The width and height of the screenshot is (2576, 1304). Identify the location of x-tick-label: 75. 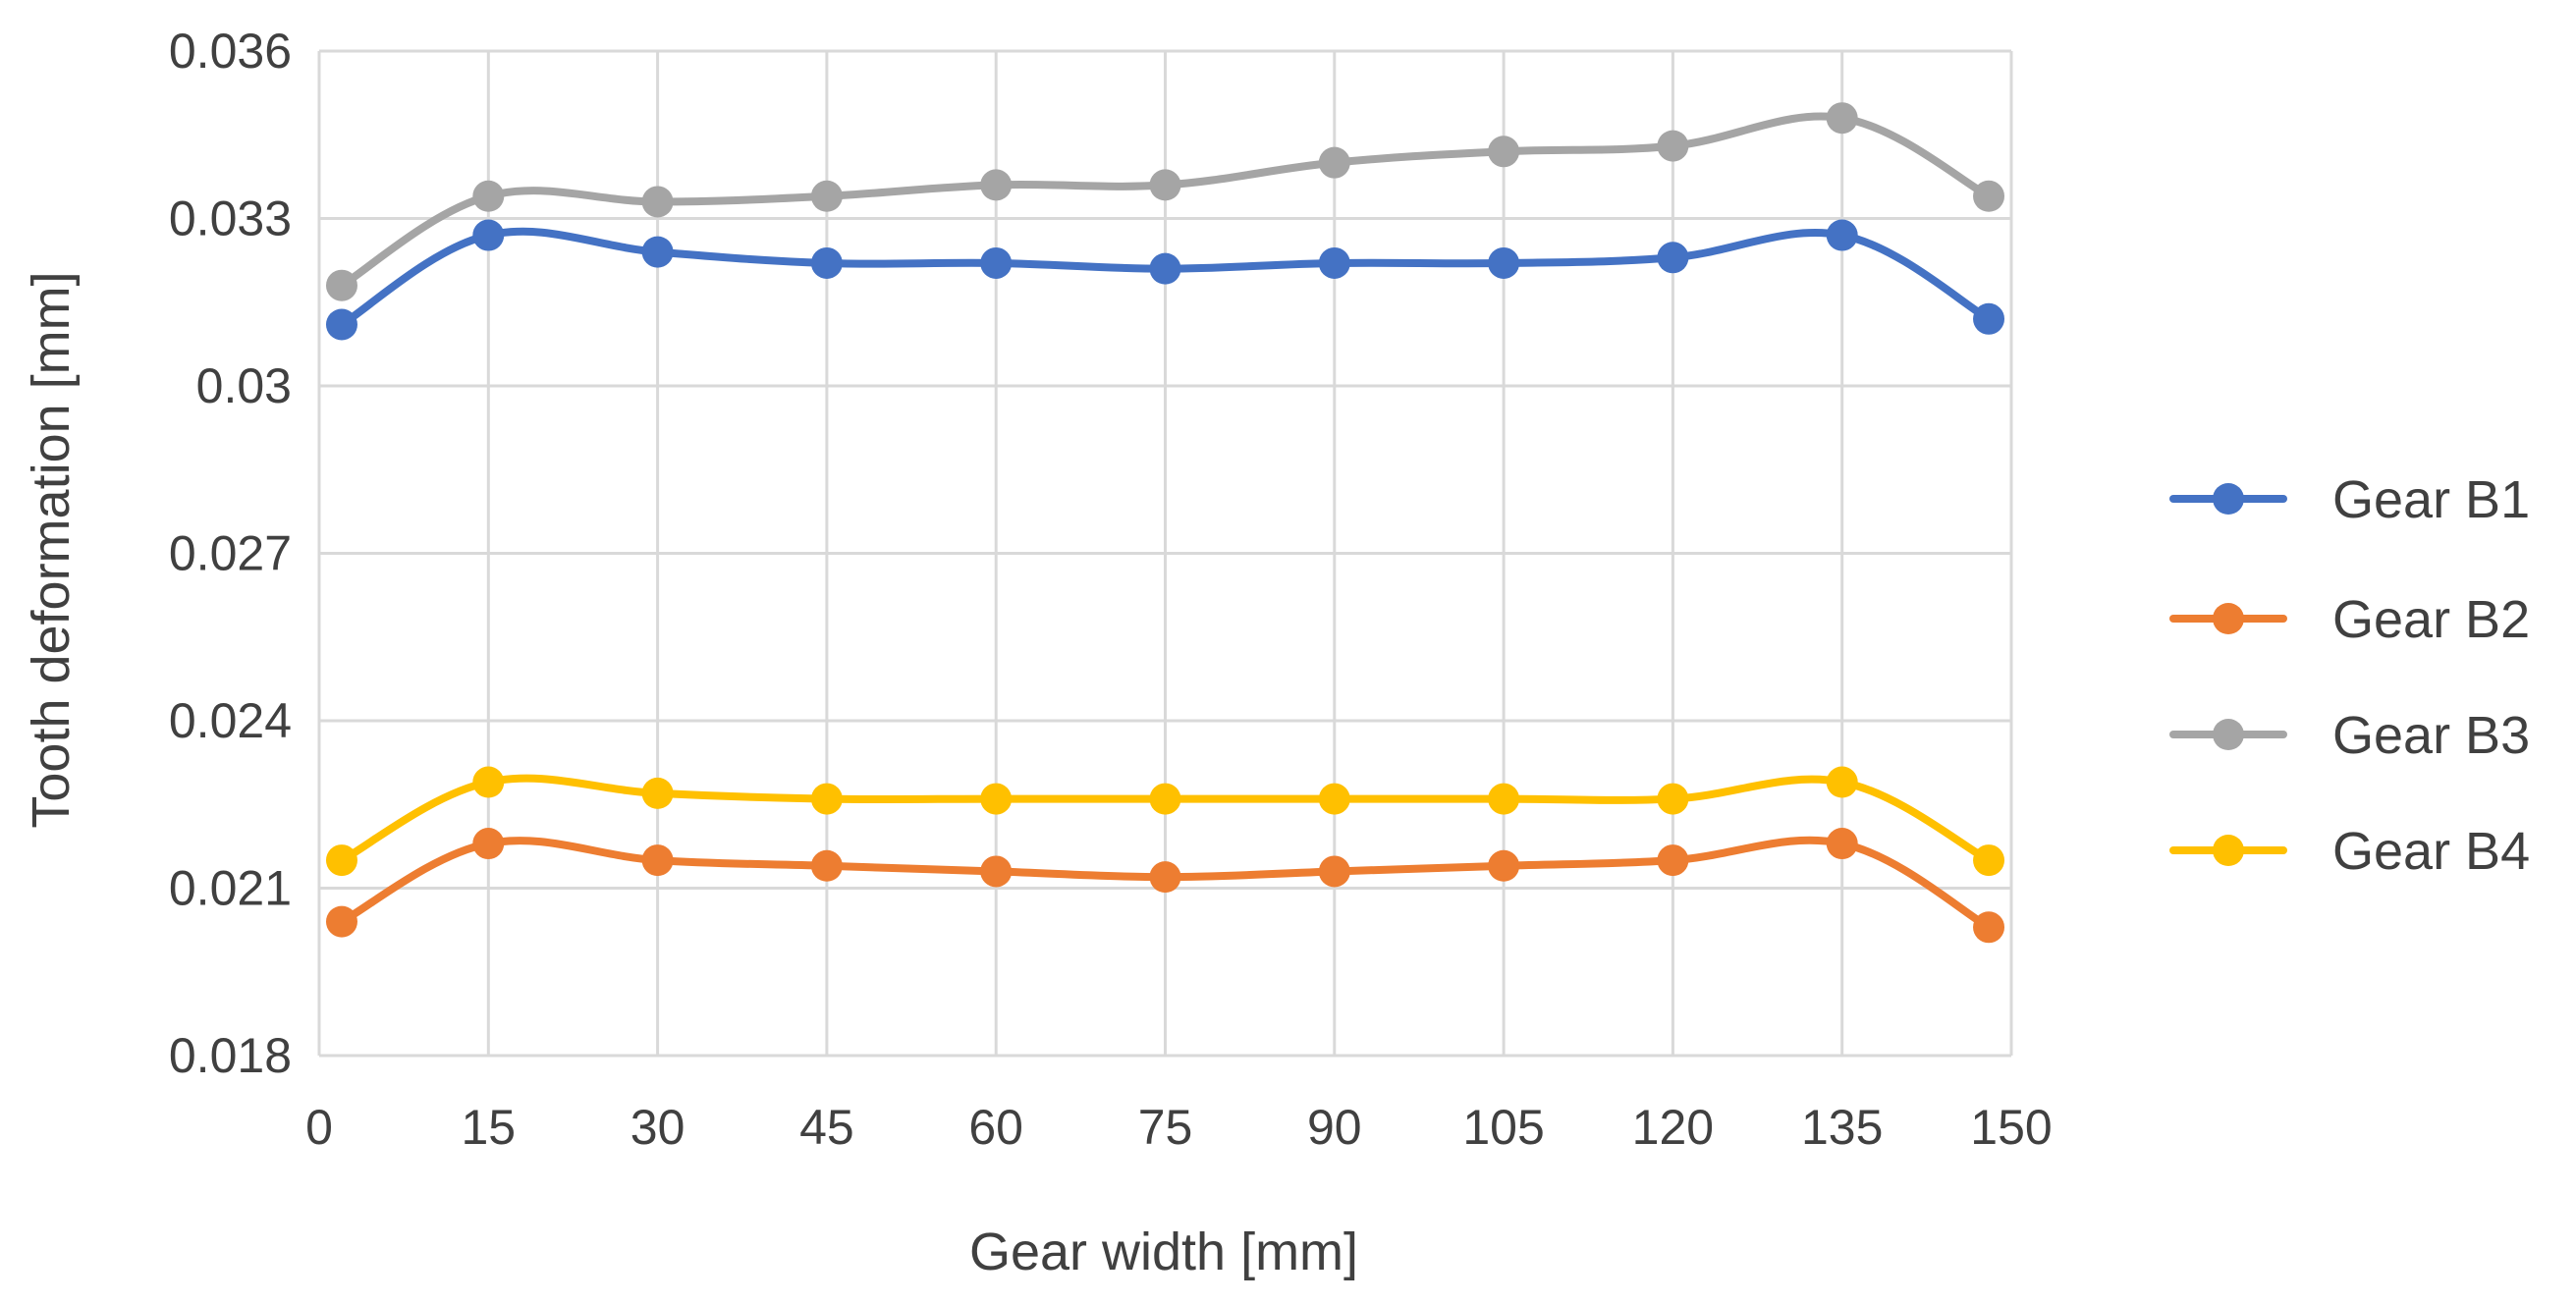
(1165, 1127).